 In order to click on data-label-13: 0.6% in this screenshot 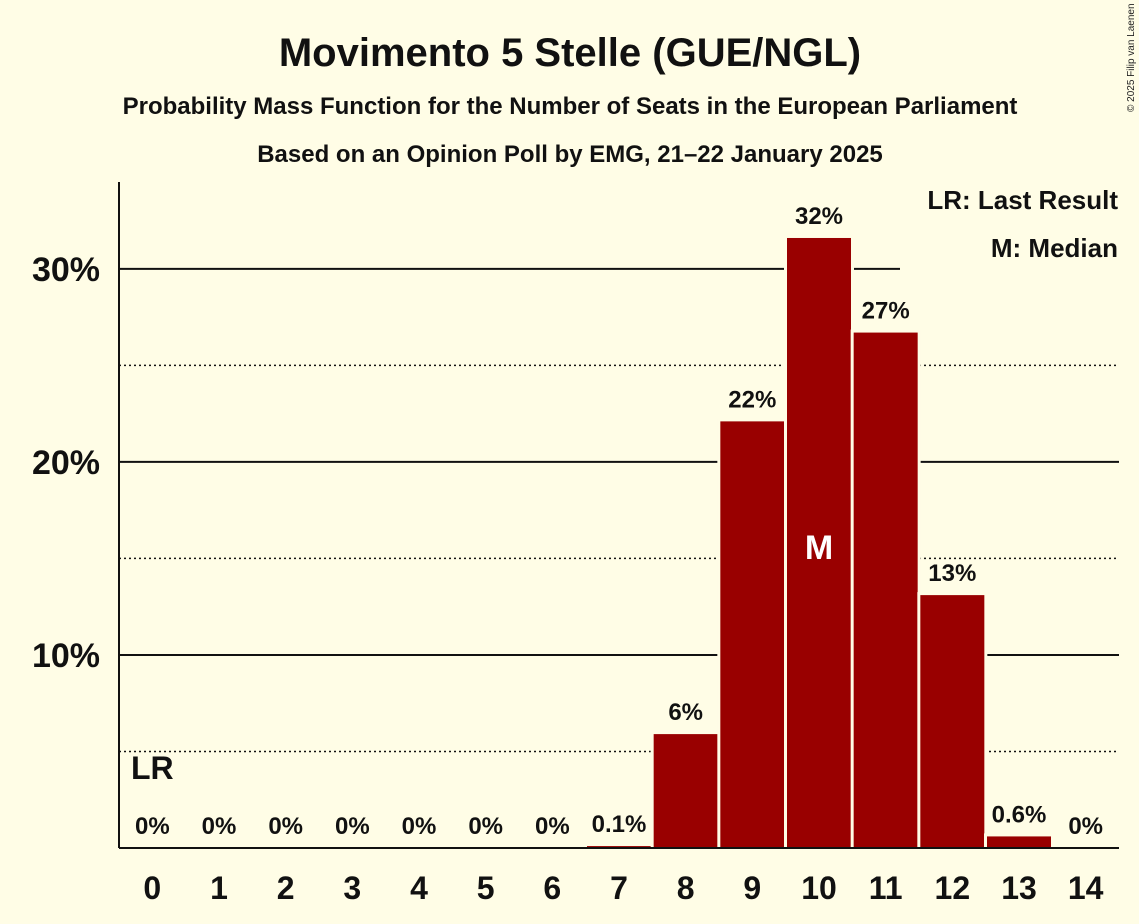, I will do `click(1019, 814)`.